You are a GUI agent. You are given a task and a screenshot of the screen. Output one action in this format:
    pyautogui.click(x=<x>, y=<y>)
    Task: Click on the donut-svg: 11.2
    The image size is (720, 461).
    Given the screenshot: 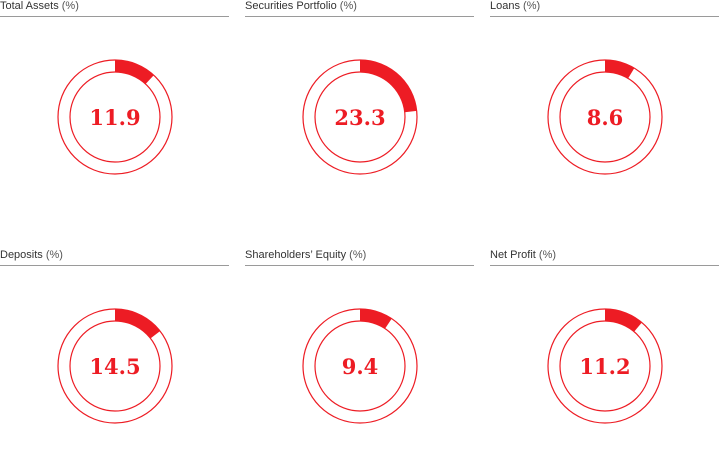 What is the action you would take?
    pyautogui.click(x=605, y=366)
    